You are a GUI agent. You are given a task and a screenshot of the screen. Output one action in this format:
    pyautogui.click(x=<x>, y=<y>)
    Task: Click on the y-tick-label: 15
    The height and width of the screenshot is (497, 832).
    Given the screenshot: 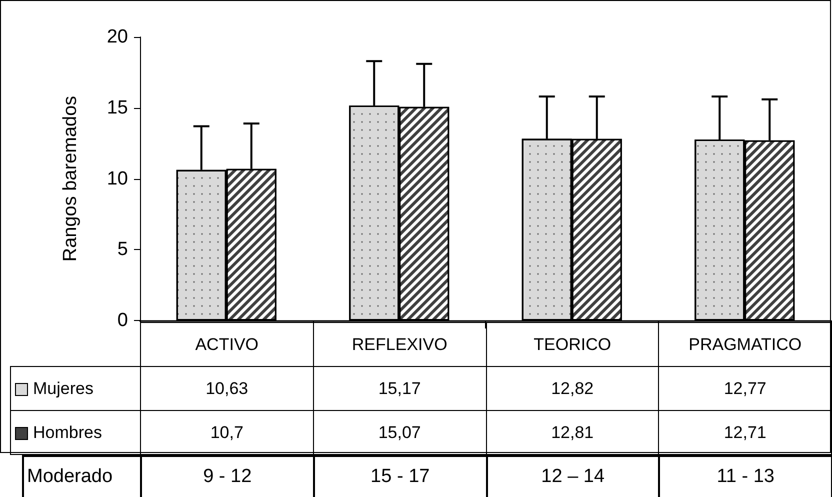 What is the action you would take?
    pyautogui.click(x=117, y=107)
    